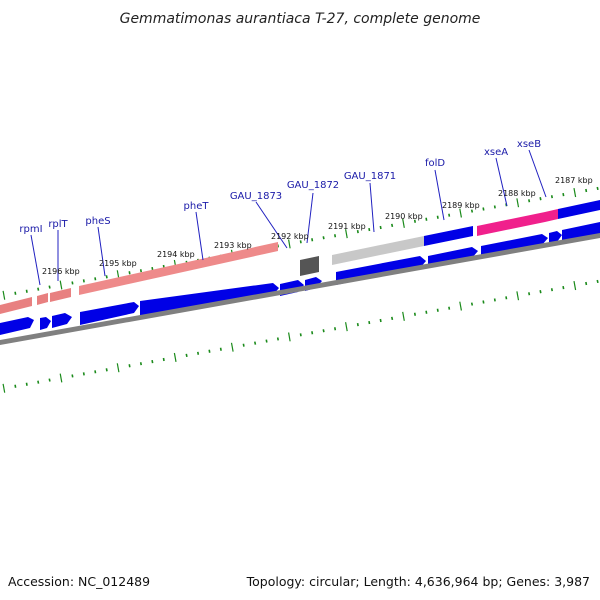 The width and height of the screenshot is (600, 600). What do you see at coordinates (233, 245) in the screenshot?
I see `kbp-label: 2193 kbp` at bounding box center [233, 245].